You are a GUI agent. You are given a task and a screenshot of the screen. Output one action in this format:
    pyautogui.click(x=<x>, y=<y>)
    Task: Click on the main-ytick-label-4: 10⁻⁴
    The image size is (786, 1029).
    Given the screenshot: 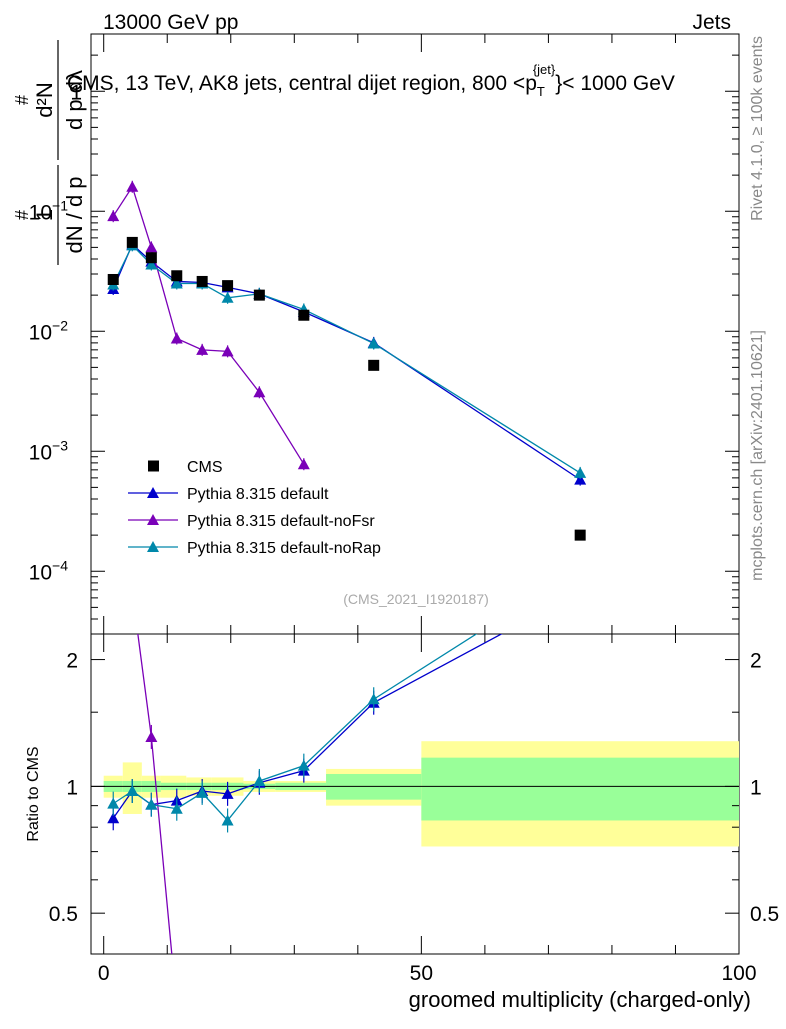 What is the action you would take?
    pyautogui.click(x=49, y=570)
    